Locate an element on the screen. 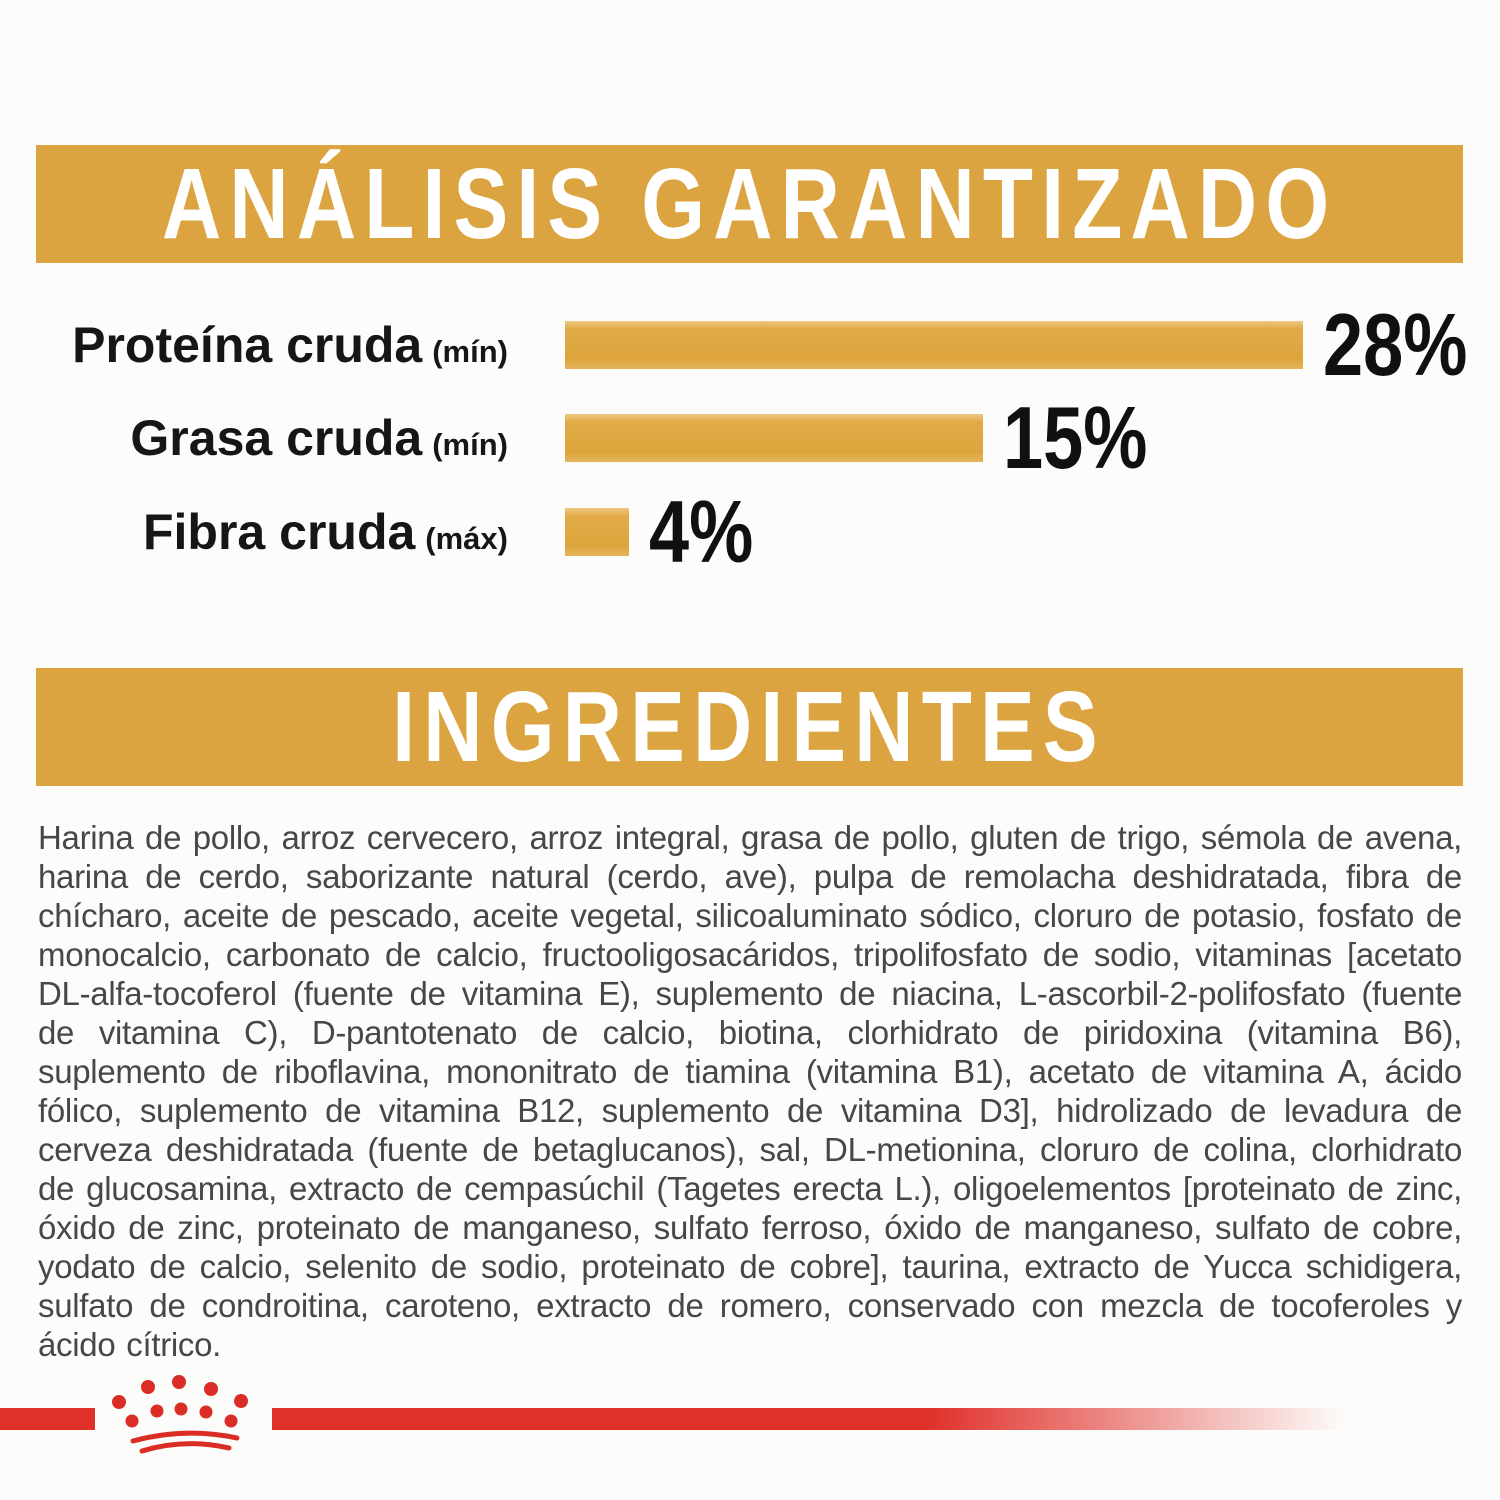  bar-value-protein: 28% is located at coordinates (1395, 344).